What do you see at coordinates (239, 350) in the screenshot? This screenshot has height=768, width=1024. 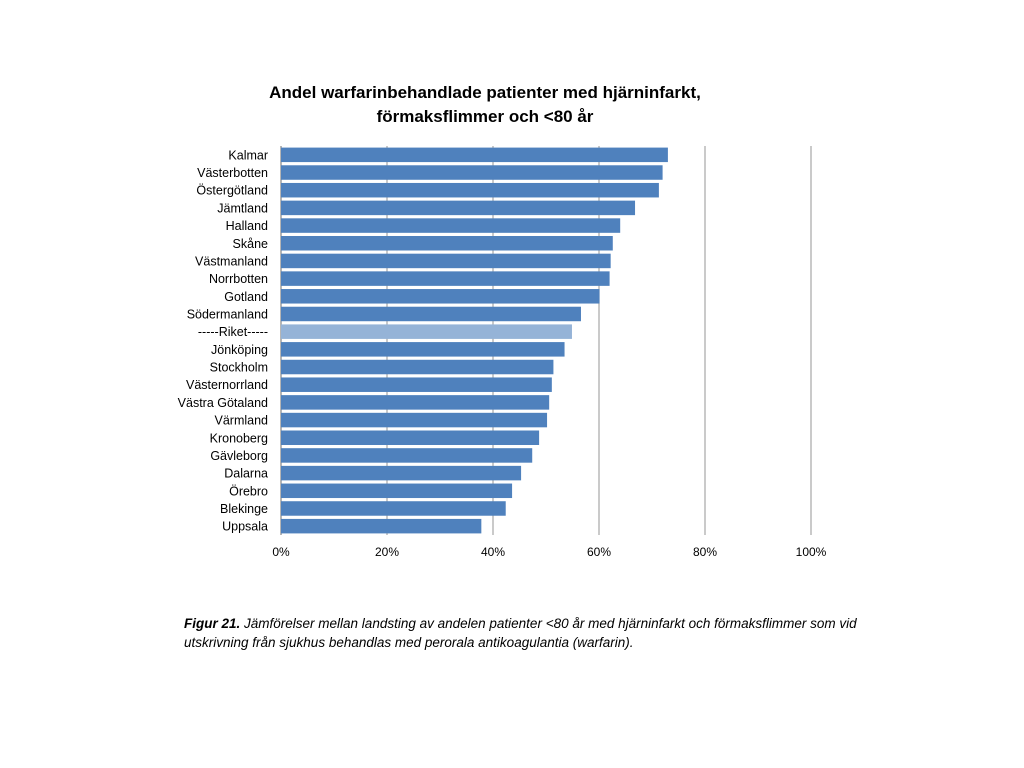 I see `category-label: Jönköping` at bounding box center [239, 350].